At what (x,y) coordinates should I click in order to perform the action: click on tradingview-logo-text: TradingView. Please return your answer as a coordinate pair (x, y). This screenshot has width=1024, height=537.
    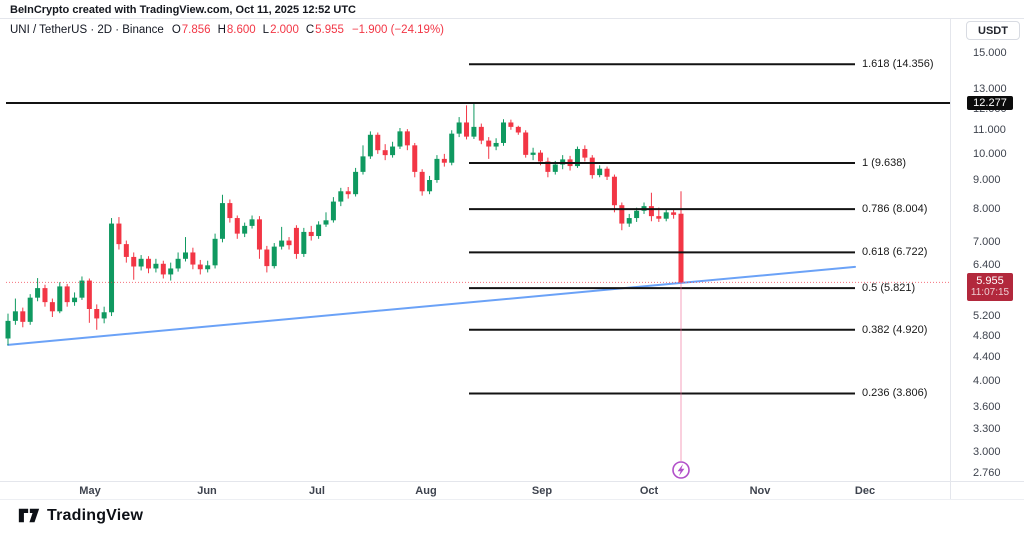
    Looking at the image, I should click on (95, 515).